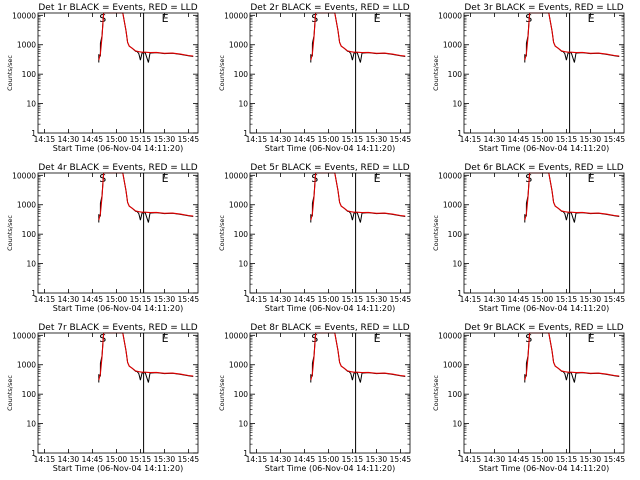  What do you see at coordinates (543, 328) in the screenshot?
I see `panel-title: Det 9r BLACK = Events, RED = LLD` at bounding box center [543, 328].